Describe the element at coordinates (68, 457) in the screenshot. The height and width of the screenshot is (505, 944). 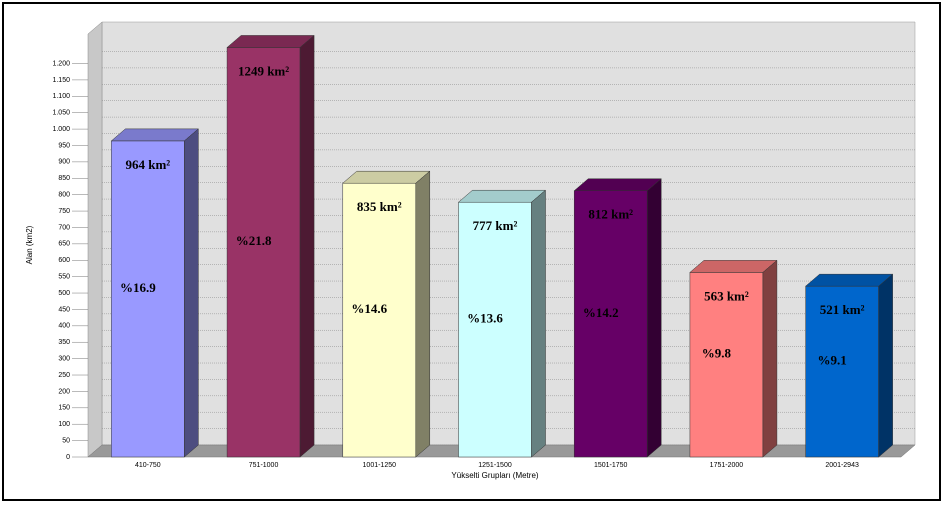
I see `y-tick-label: 0` at that location.